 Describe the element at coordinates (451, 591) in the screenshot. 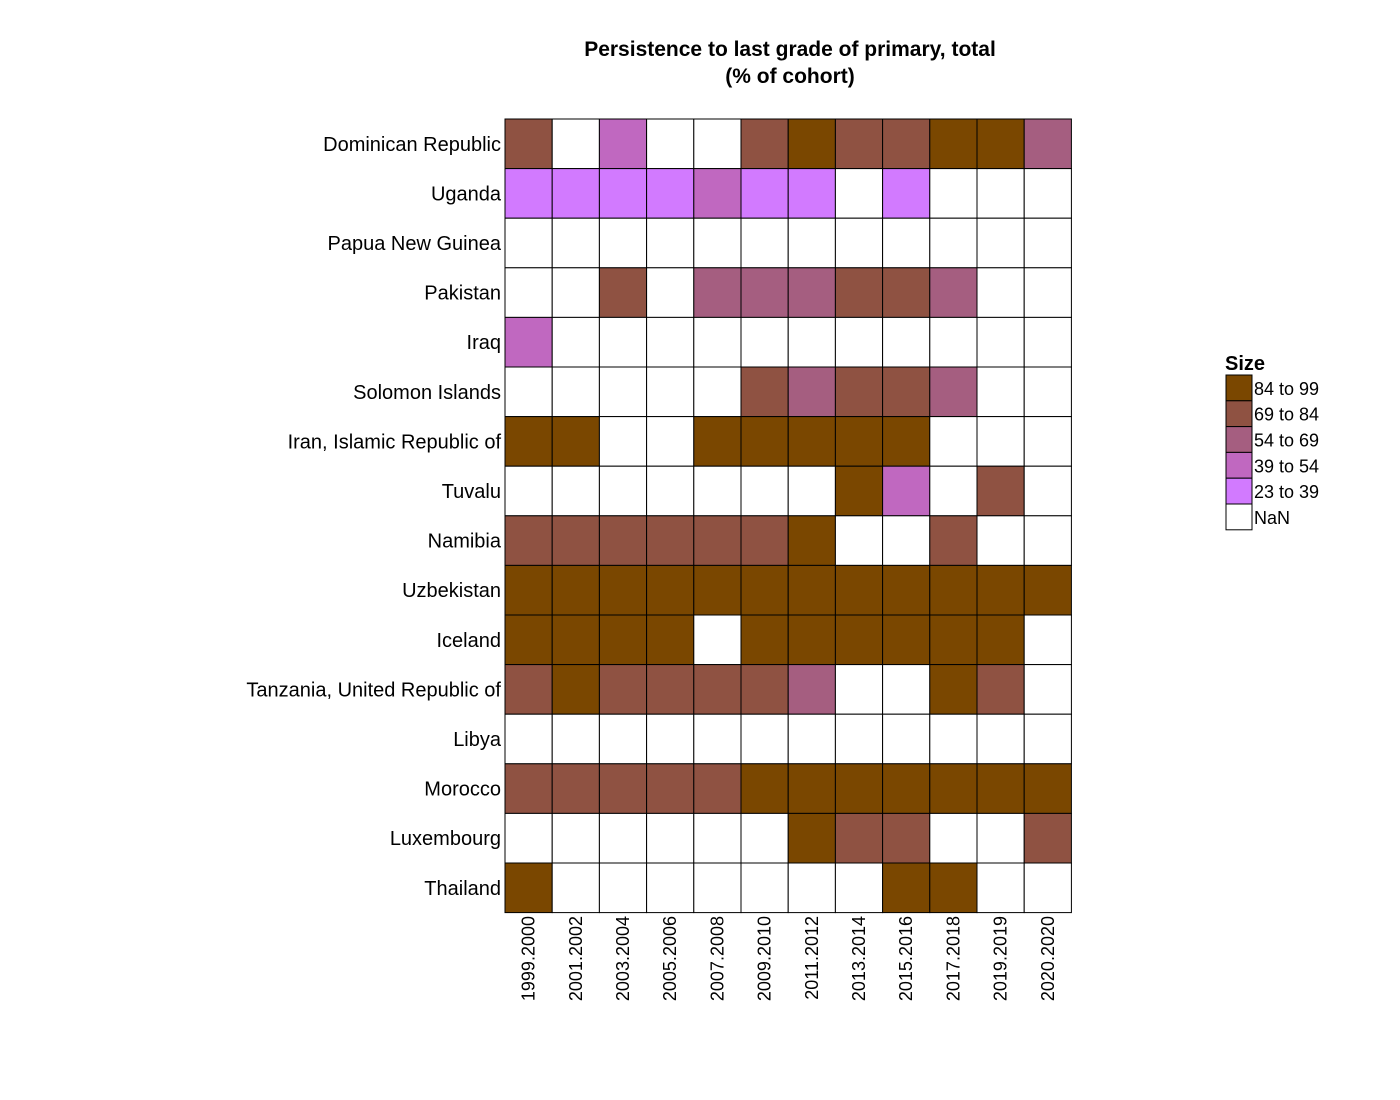

I see `row-label: Uzbekistan` at that location.